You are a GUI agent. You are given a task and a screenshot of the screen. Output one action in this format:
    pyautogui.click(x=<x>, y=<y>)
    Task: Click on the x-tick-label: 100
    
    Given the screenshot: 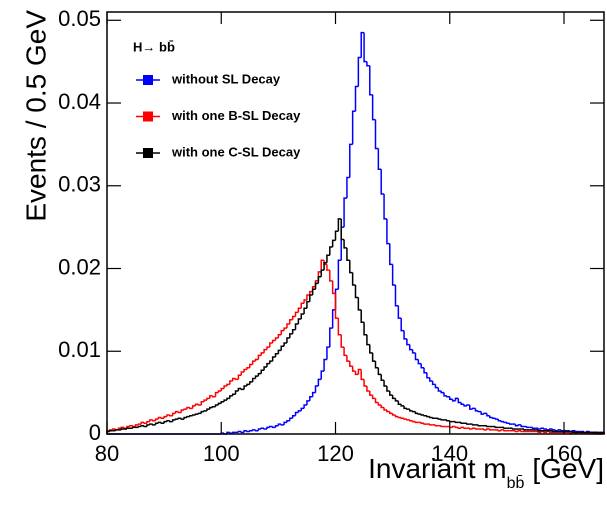 What is the action you would take?
    pyautogui.click(x=221, y=453)
    